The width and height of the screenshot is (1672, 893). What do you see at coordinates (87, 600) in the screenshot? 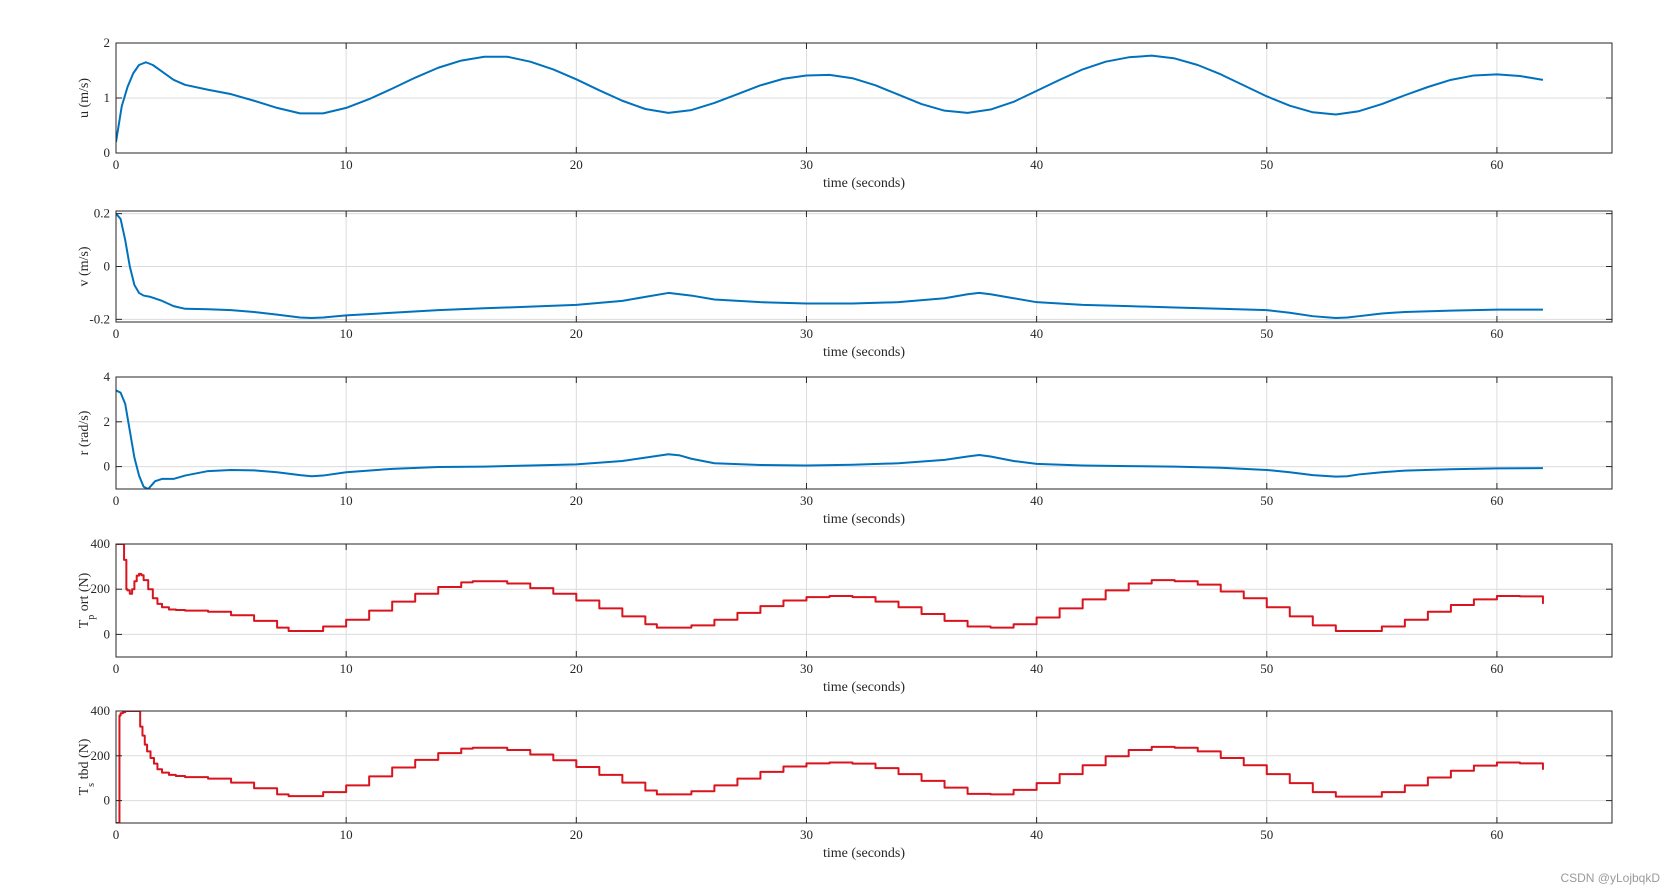
I see `y-axis-label: Tp ort (N)` at bounding box center [87, 600].